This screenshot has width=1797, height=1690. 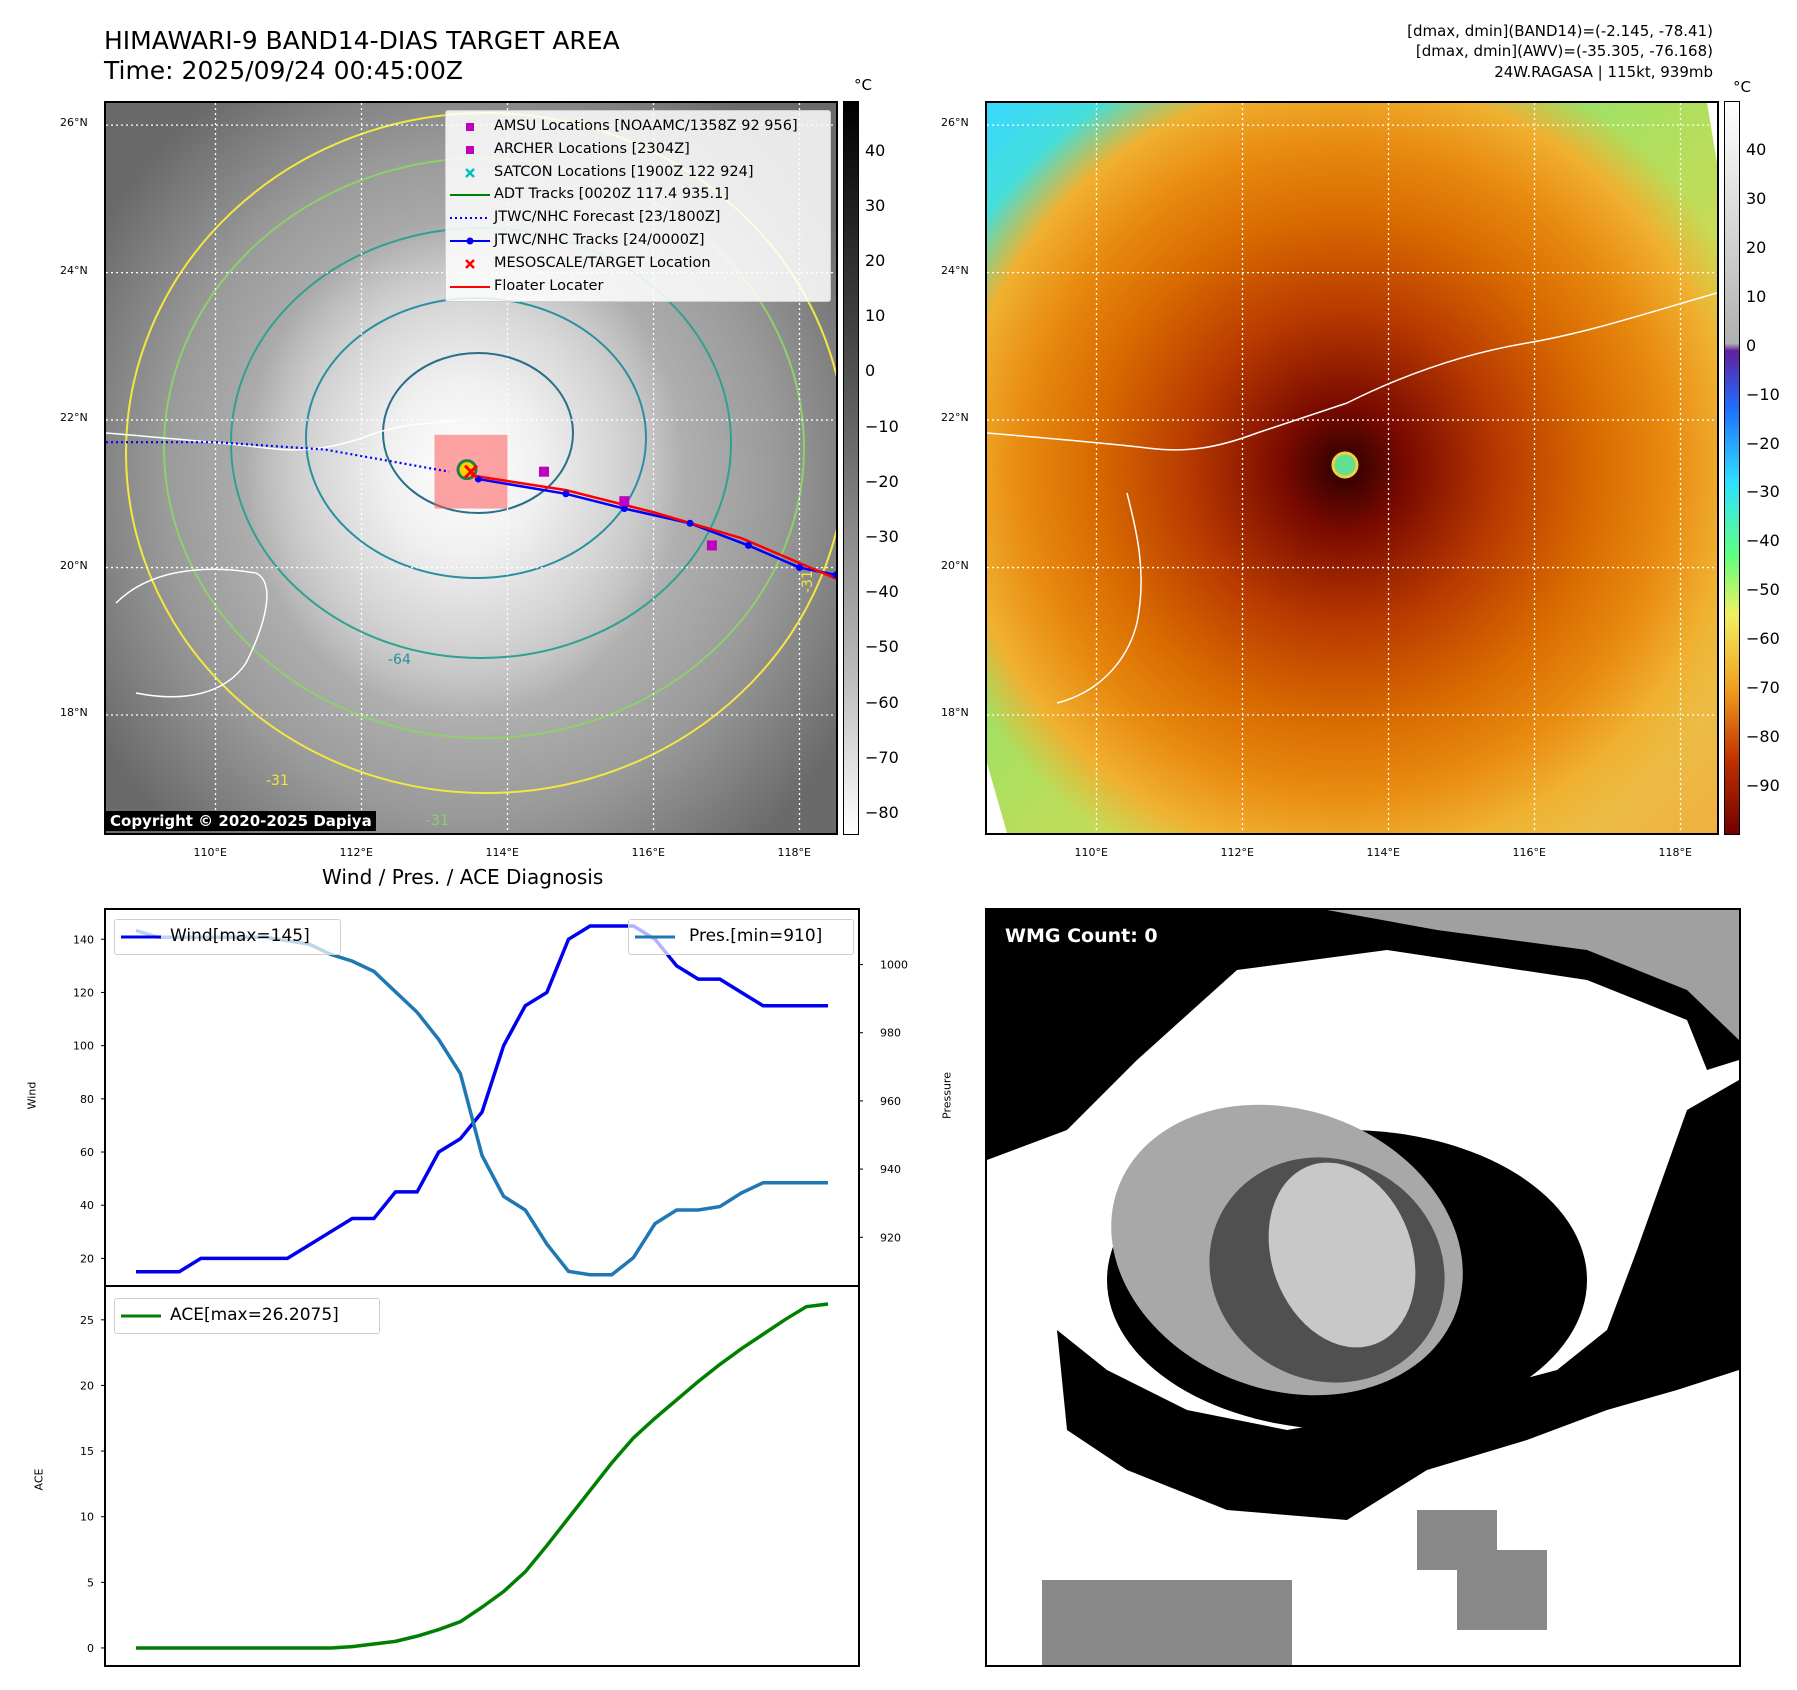 What do you see at coordinates (490, 1100) in the screenshot?
I see `wind-pressure-plot: 20 40 60 80 100 120 140 920 940 960 980 1000` at bounding box center [490, 1100].